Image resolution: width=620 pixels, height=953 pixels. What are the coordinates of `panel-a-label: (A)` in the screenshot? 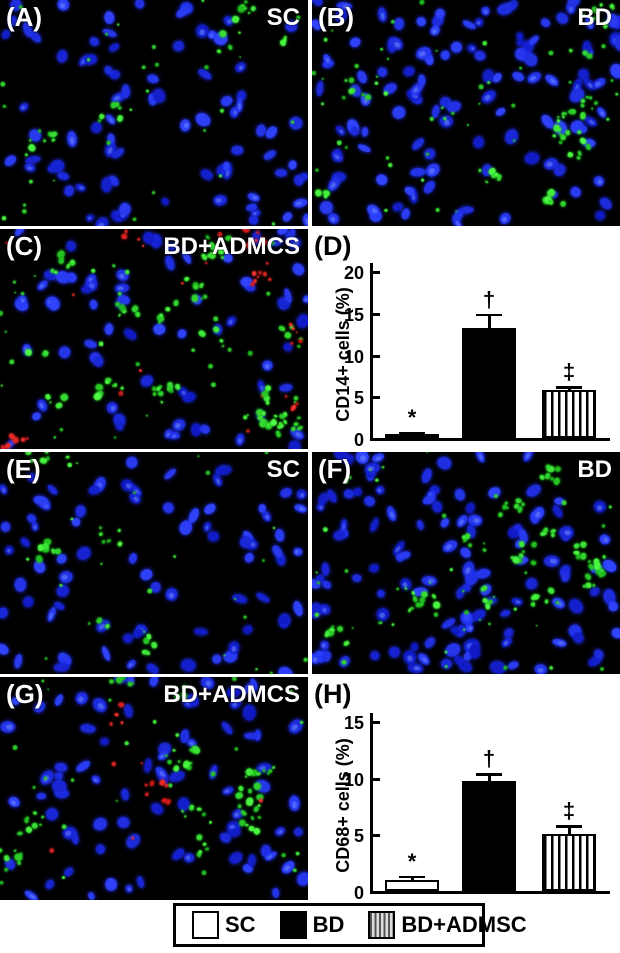 It's located at (24, 17).